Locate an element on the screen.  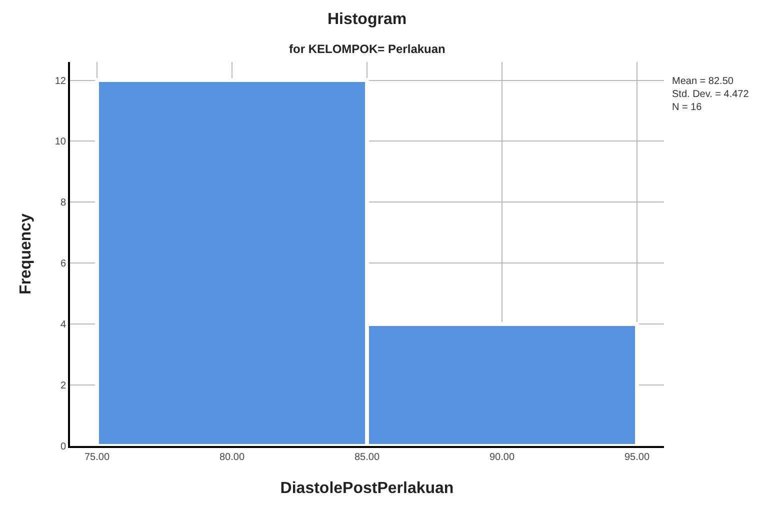
x-tick-label: 80.00 is located at coordinates (232, 457).